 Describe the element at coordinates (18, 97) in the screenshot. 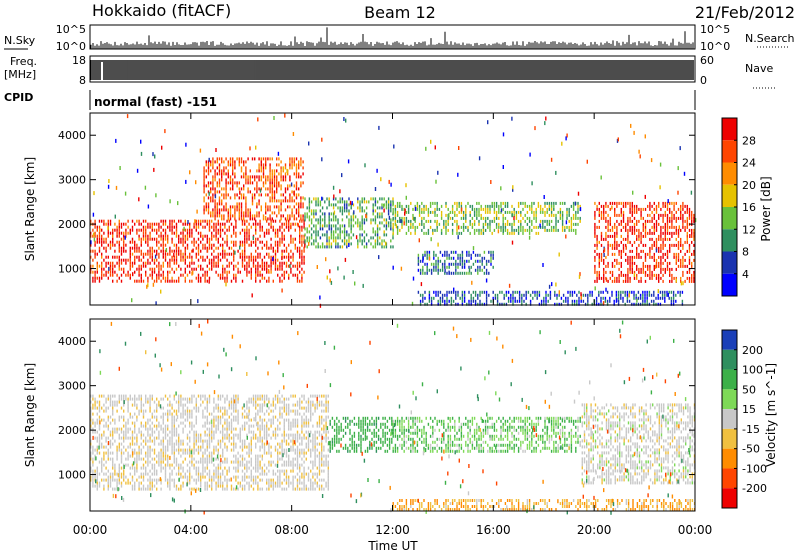

I see `cpid-label: CPID` at that location.